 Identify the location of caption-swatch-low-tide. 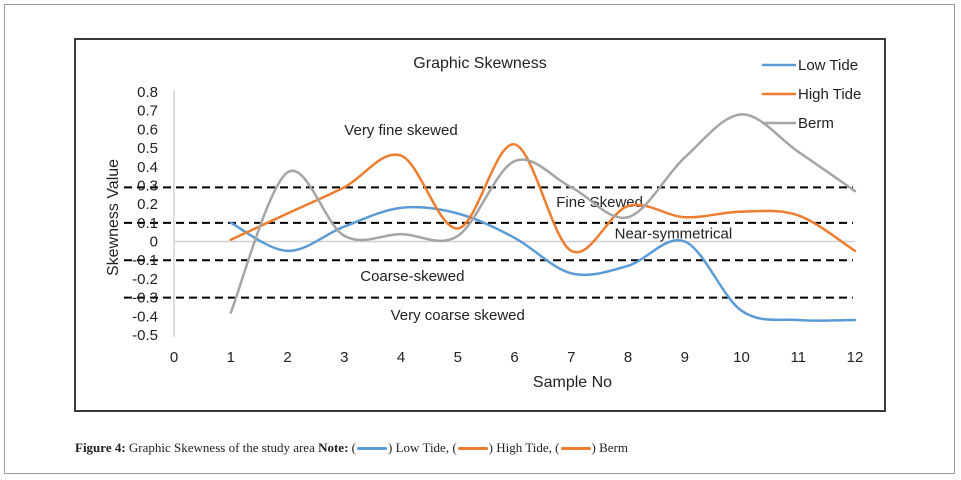
(372, 448).